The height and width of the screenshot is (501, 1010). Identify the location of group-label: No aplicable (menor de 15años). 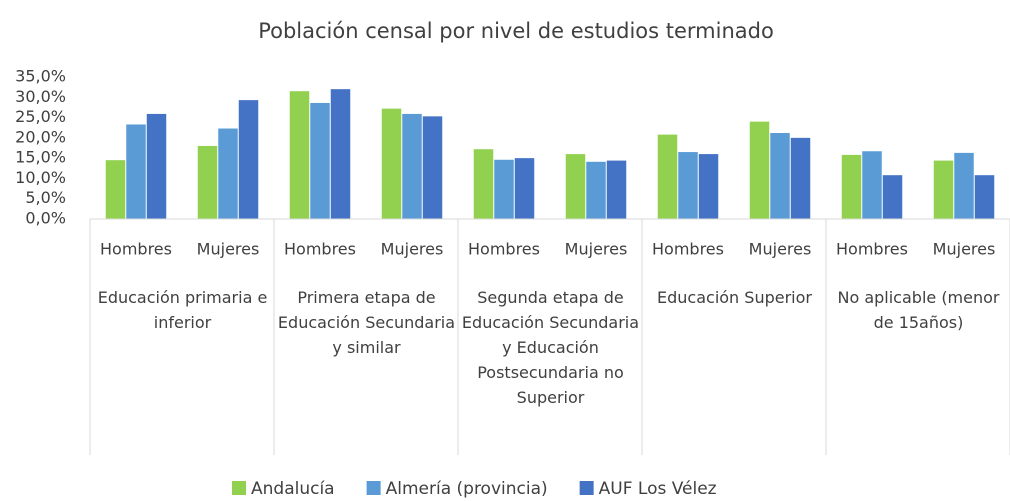
(918, 310).